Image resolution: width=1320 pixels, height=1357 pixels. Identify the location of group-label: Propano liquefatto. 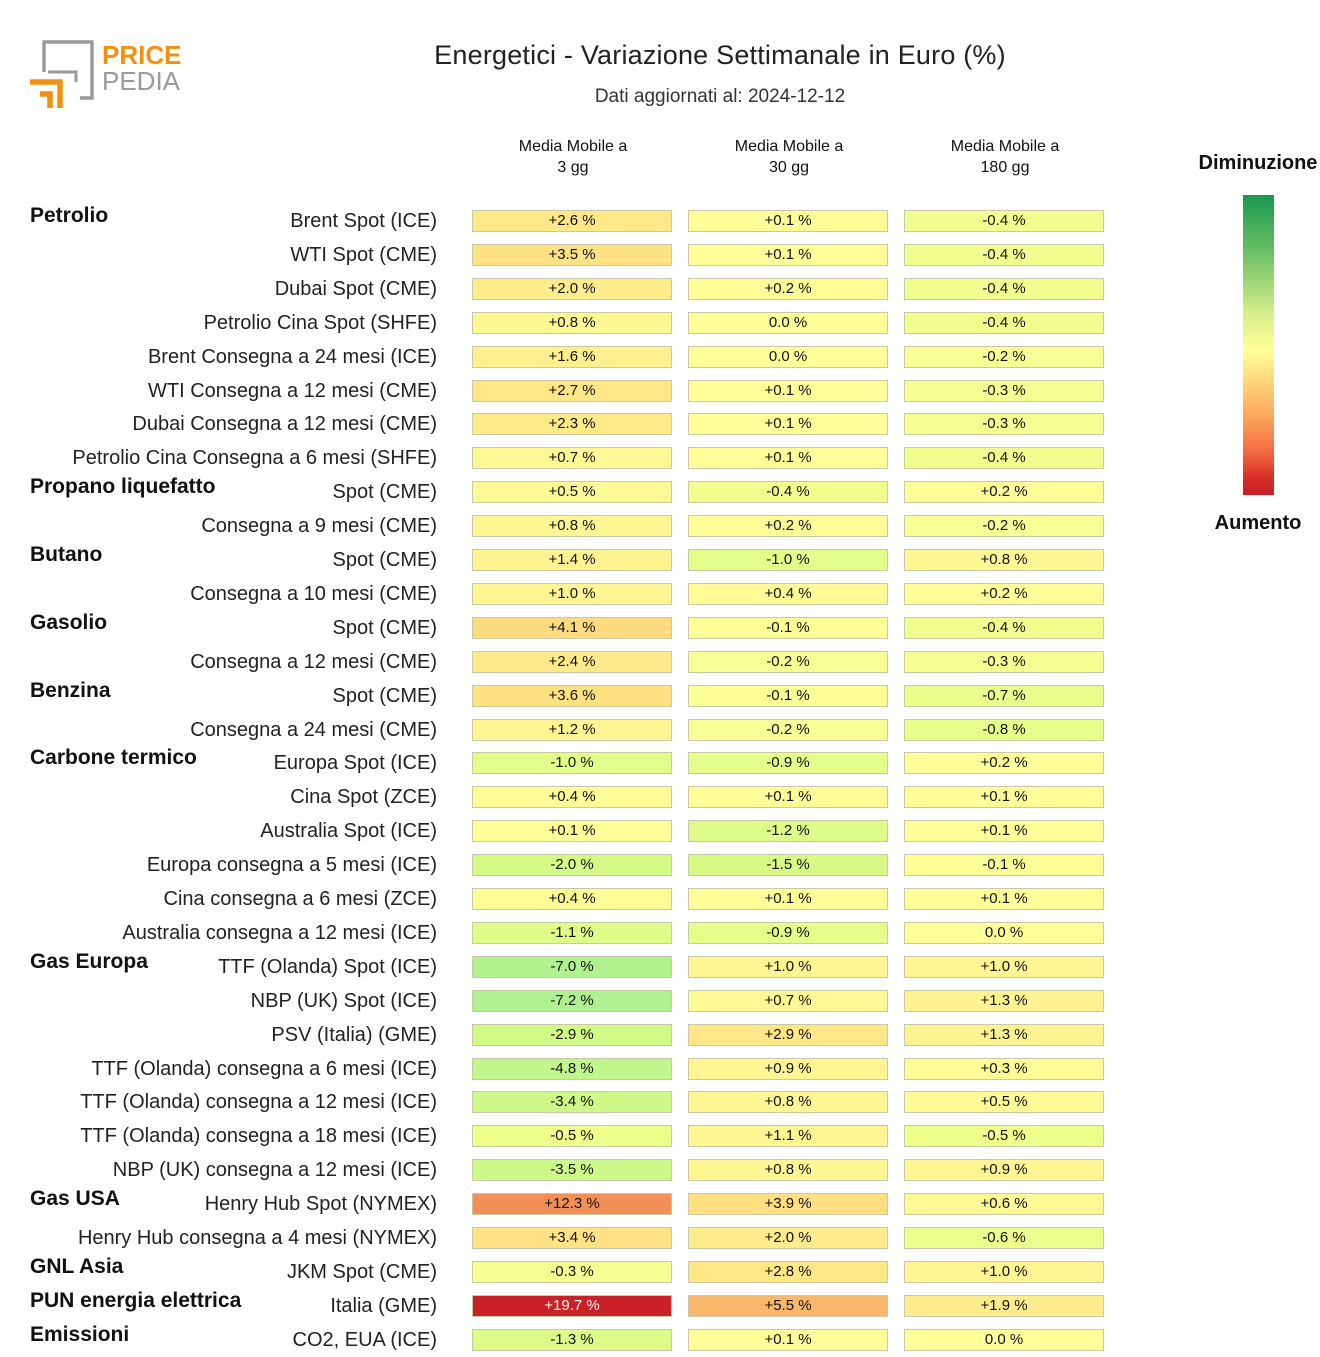
(123, 487).